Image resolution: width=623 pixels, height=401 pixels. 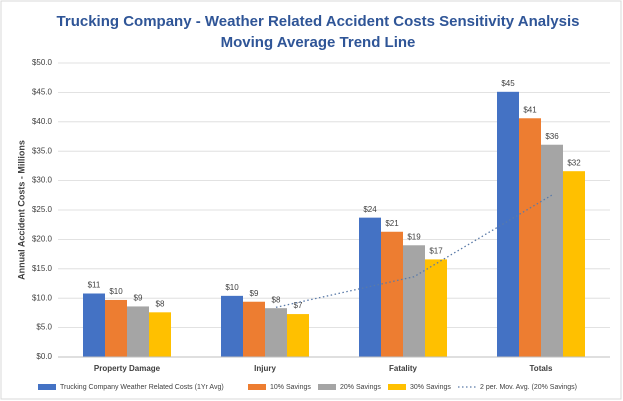 I want to click on value-label: $17, so click(x=436, y=251).